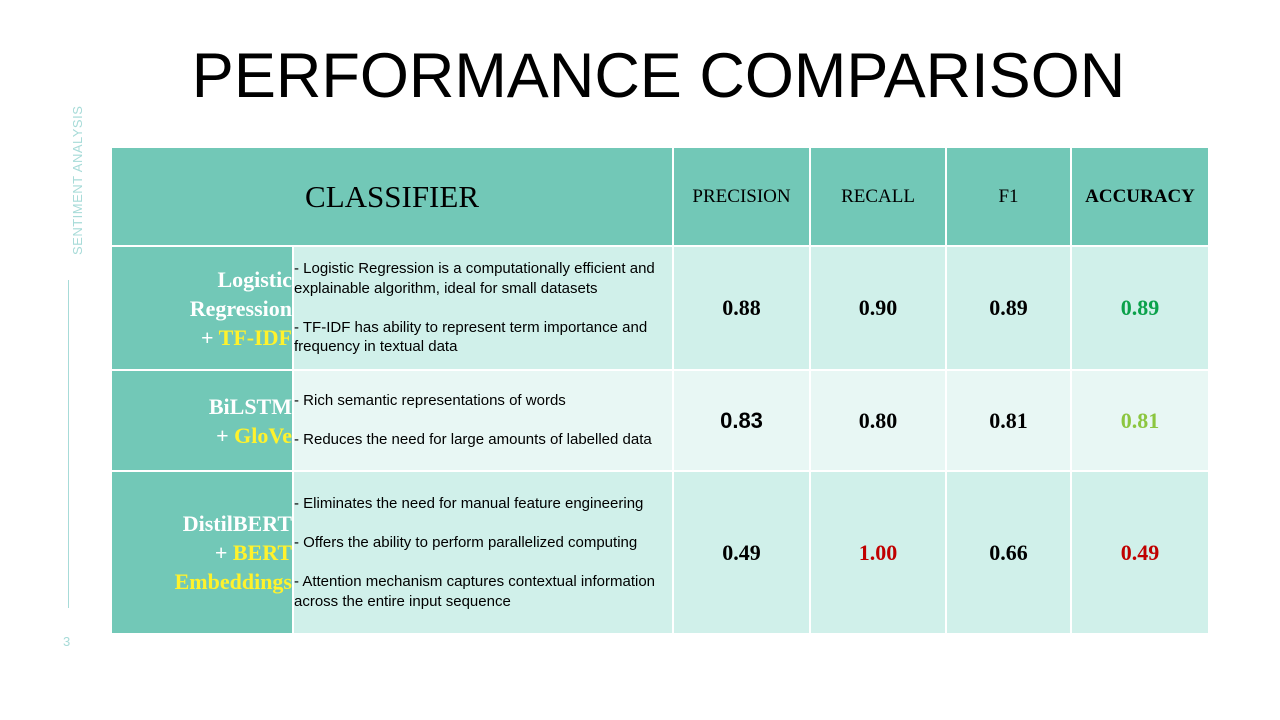 The width and height of the screenshot is (1280, 720). Describe the element at coordinates (878, 308) in the screenshot. I see `recall-value: 0.90` at that location.